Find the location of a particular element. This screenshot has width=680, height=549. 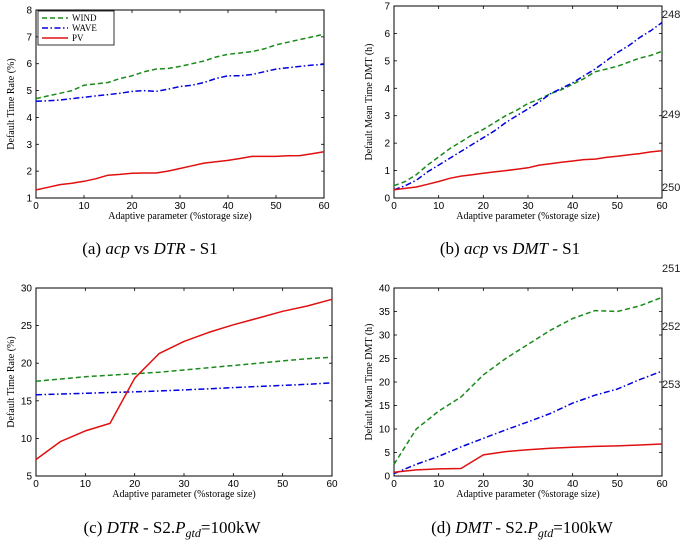

y-tick-label-c: 5 is located at coordinates (29, 477).